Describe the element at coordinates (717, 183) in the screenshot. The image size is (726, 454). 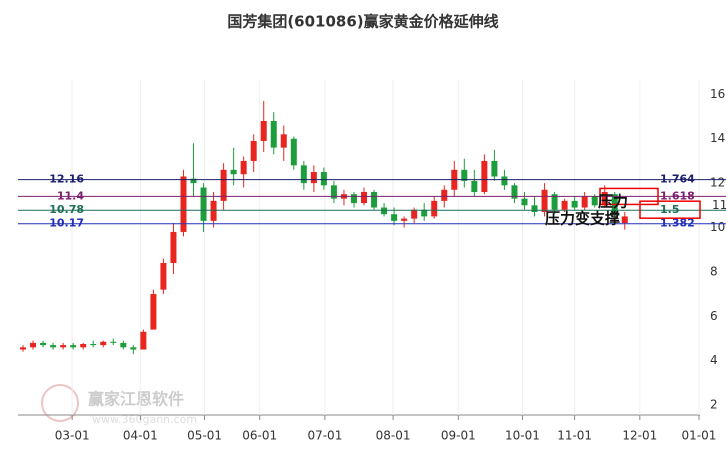
I see `y-tick-label: 12` at that location.